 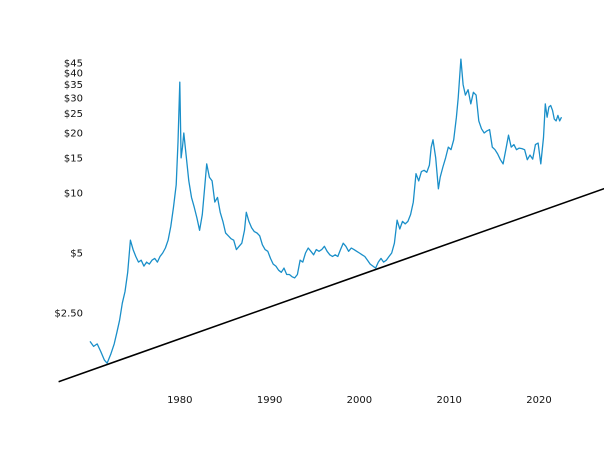 I want to click on x-tick-label: 2000, so click(x=359, y=400).